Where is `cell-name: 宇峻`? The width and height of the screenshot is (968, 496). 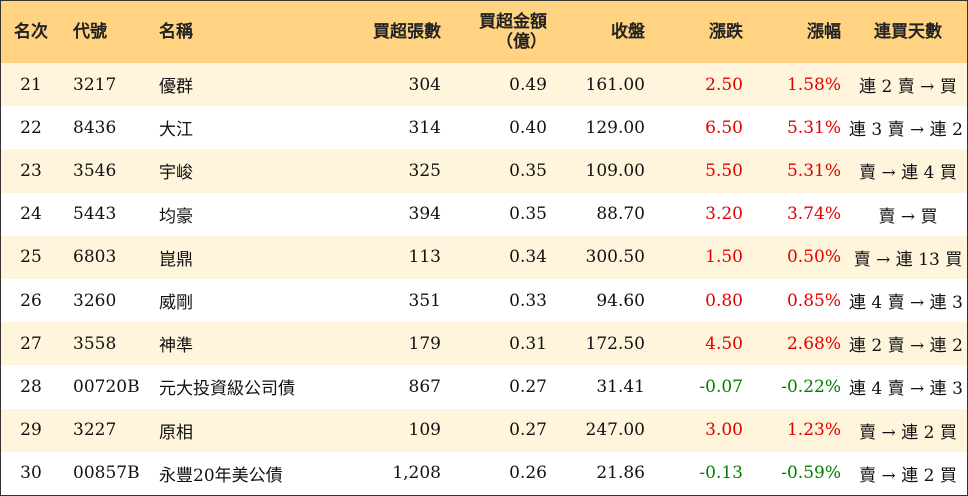 cell-name: 宇峻 is located at coordinates (176, 173).